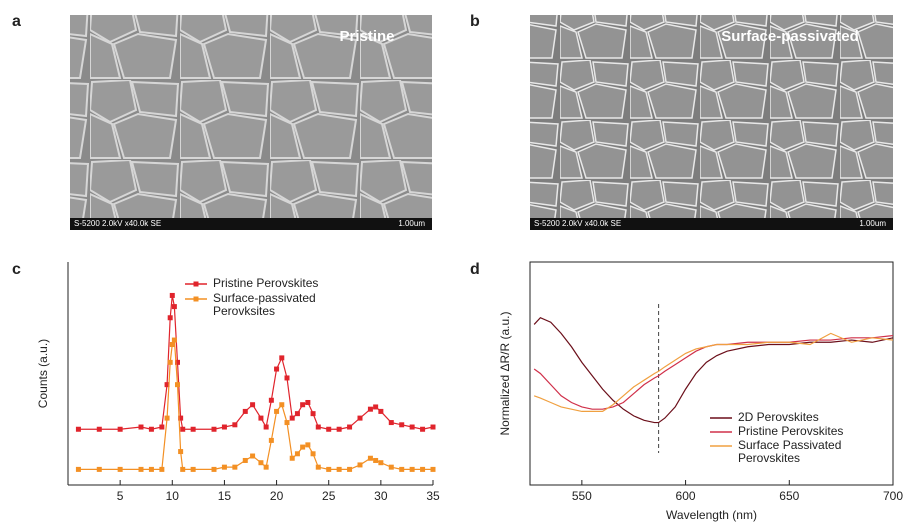 This screenshot has height=531, width=912. What do you see at coordinates (778, 417) in the screenshot?
I see `legend-label: 2D Perovskites` at bounding box center [778, 417].